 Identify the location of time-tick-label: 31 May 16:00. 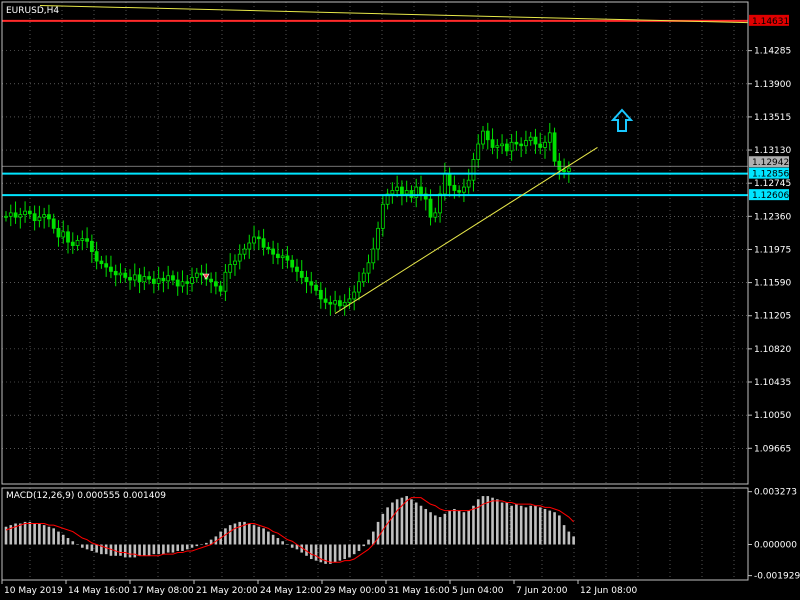
(419, 591).